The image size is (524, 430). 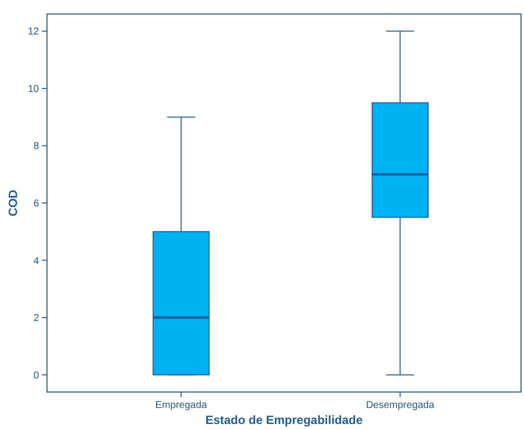 I want to click on y-tick-label: 12, so click(x=34, y=32).